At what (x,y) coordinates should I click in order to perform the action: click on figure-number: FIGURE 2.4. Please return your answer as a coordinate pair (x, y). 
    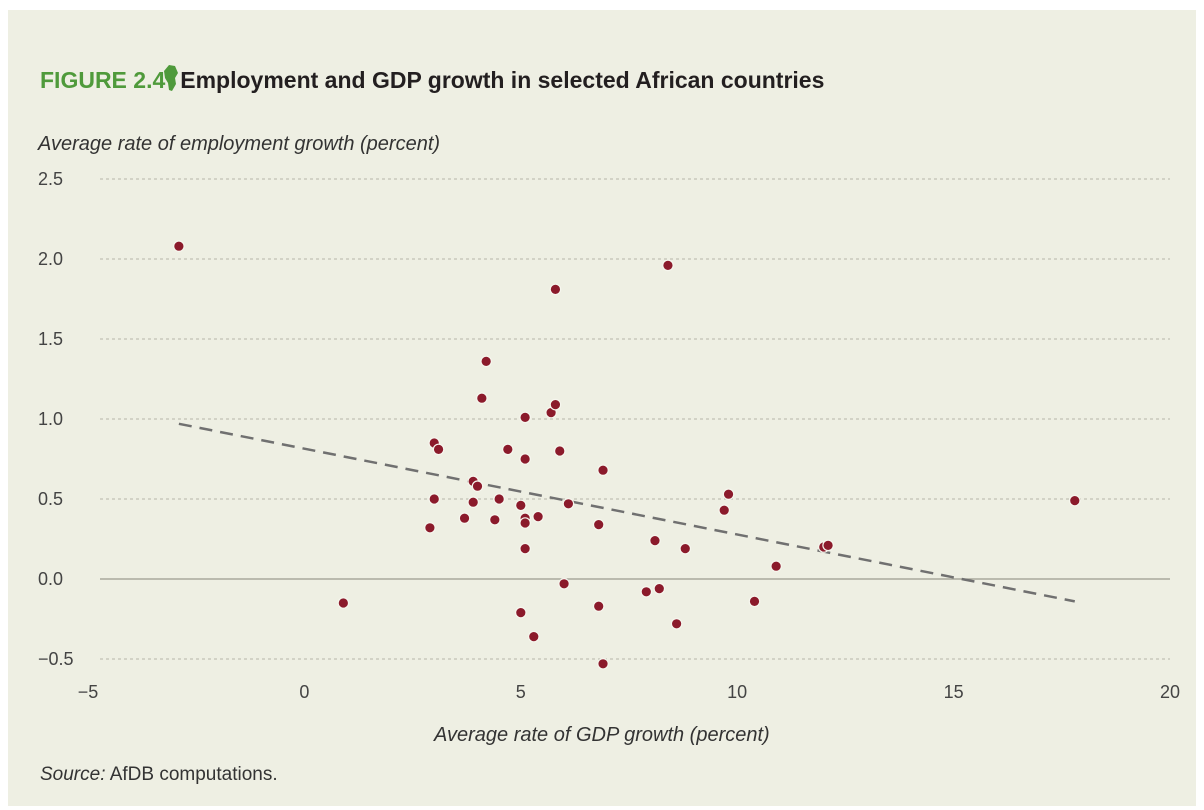
    Looking at the image, I should click on (103, 80).